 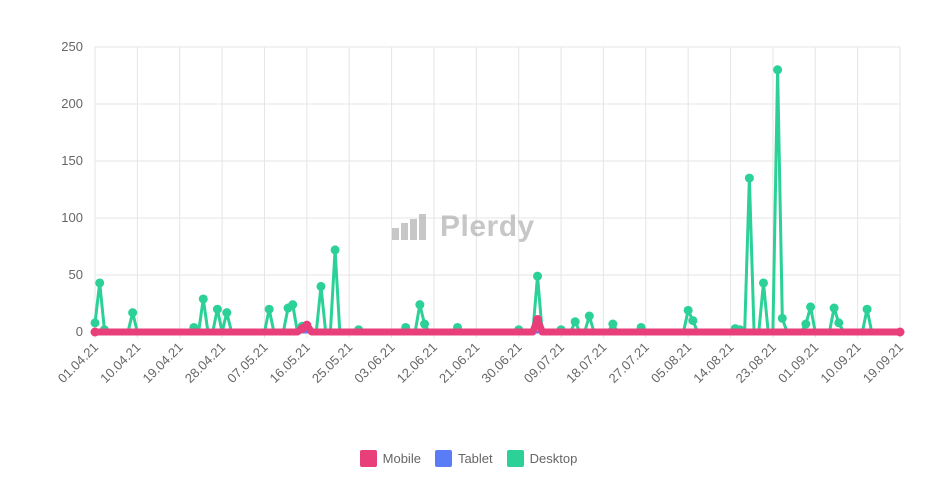 I want to click on x-tick-label: 18.07.21, so click(x=586, y=363).